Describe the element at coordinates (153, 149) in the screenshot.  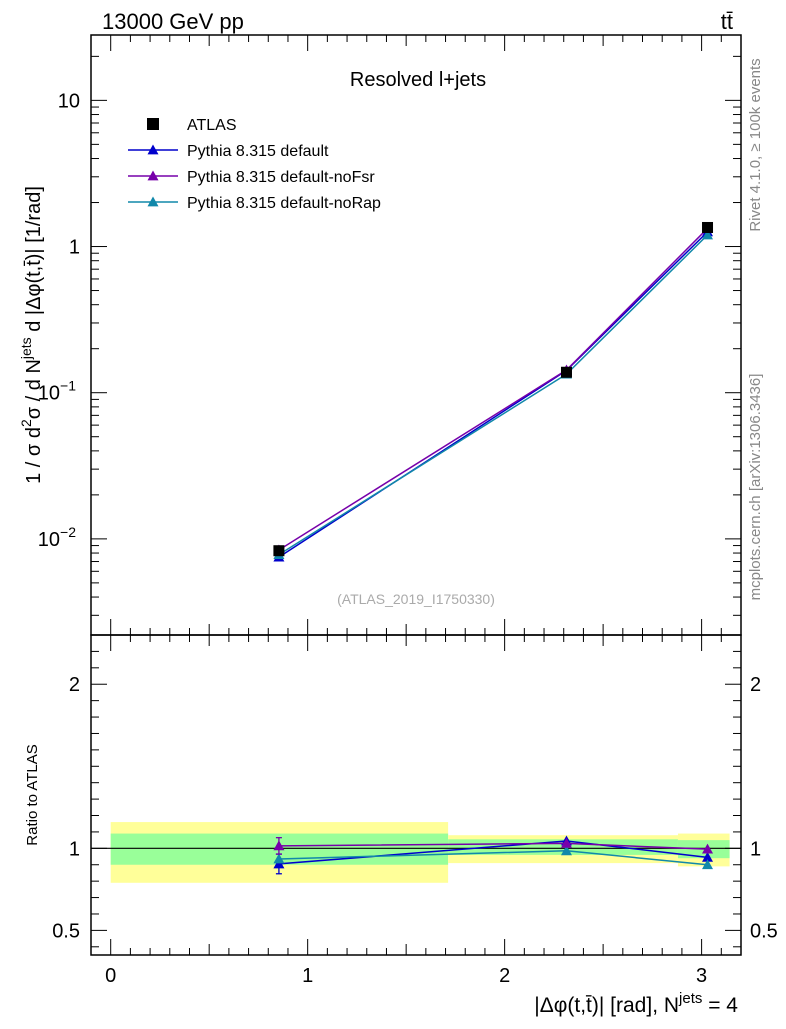
I see `legend-marker-default` at that location.